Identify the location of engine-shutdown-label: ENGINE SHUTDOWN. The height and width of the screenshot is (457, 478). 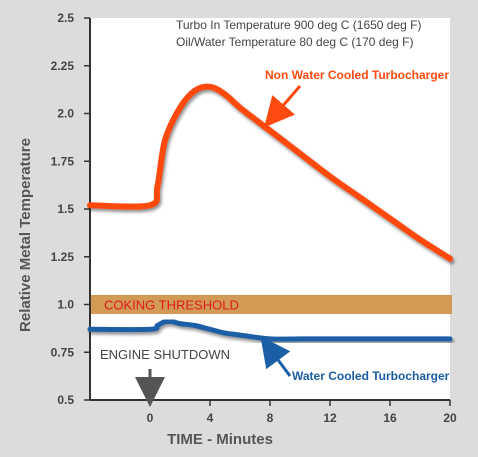
(165, 354).